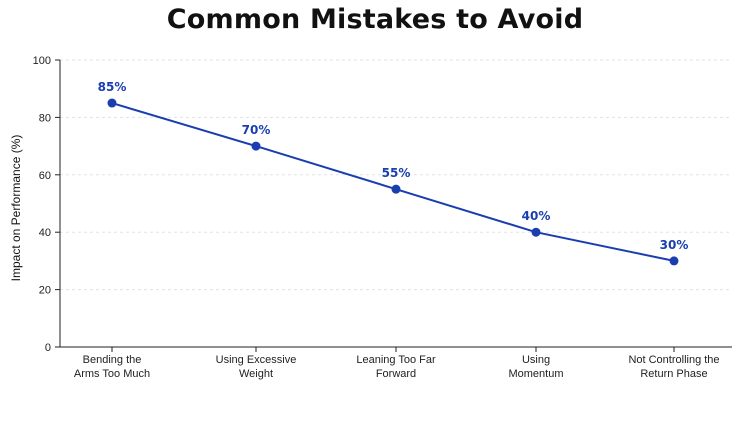  Describe the element at coordinates (42, 204) in the screenshot. I see `y-tick-labels: 0 20 40 60 80 100` at that location.